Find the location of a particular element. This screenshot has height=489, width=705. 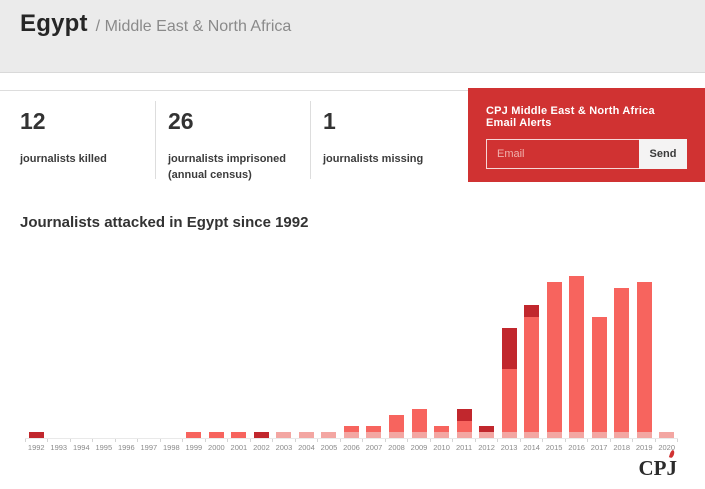

bar-slot-2005 is located at coordinates (329, 354).